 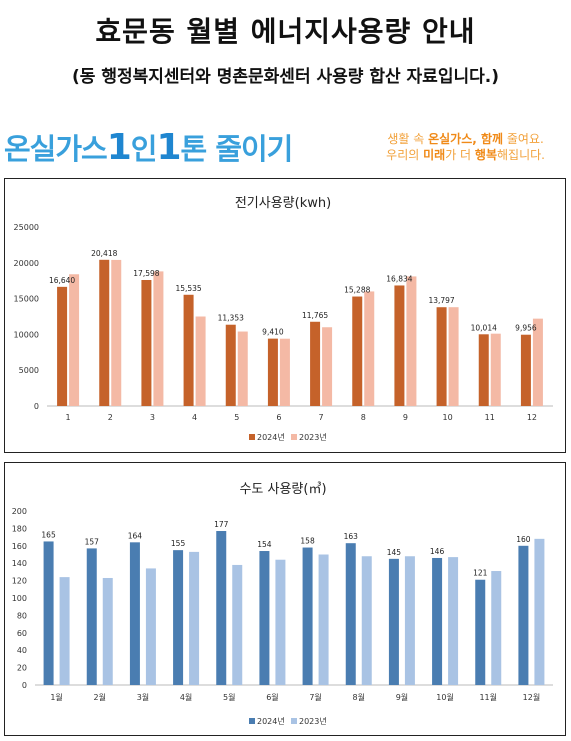 I want to click on electricity-legend-label: 2024년, so click(x=271, y=437).